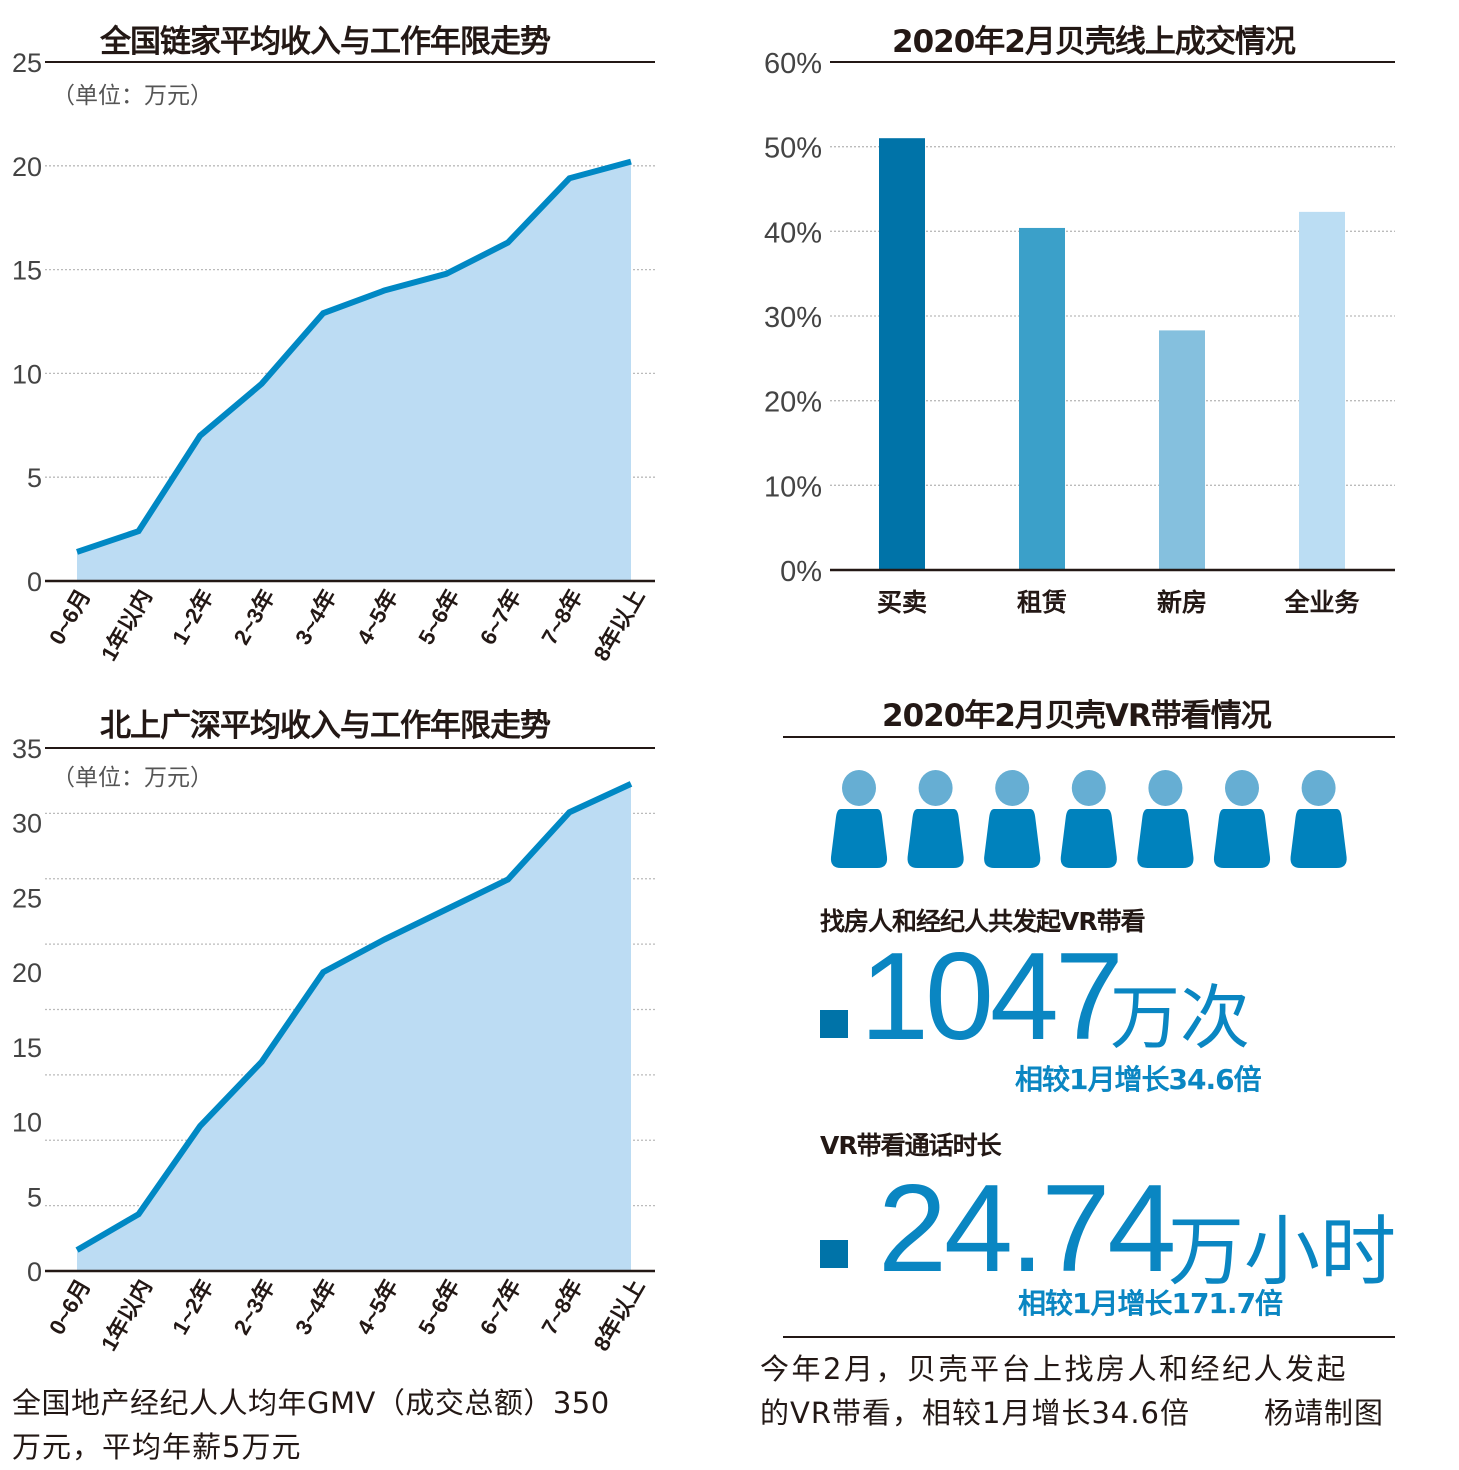  I want to click on y-tick-label: 60%, so click(793, 64).